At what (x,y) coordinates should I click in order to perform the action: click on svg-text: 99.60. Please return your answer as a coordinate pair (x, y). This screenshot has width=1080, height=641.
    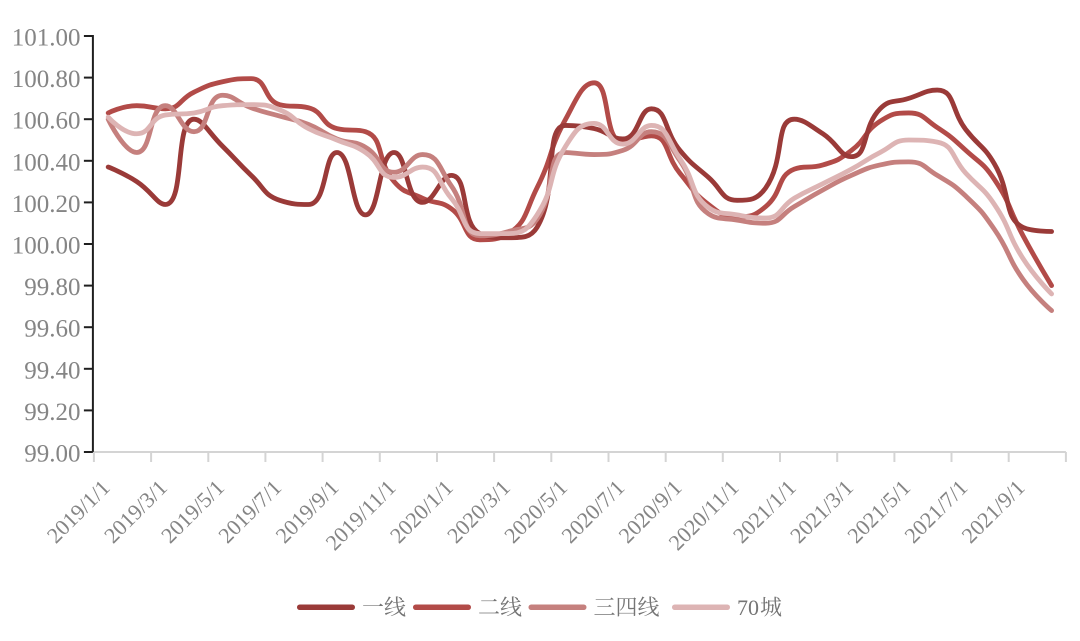
    Looking at the image, I should click on (52, 329).